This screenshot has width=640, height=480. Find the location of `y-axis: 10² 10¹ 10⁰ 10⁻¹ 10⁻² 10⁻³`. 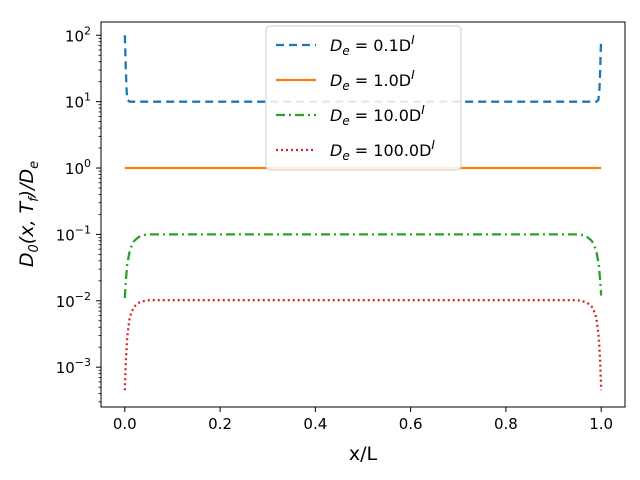

y-axis: 10² 10¹ 10⁰ 10⁻¹ 10⁻² 10⁻³ is located at coordinates (78, 213).